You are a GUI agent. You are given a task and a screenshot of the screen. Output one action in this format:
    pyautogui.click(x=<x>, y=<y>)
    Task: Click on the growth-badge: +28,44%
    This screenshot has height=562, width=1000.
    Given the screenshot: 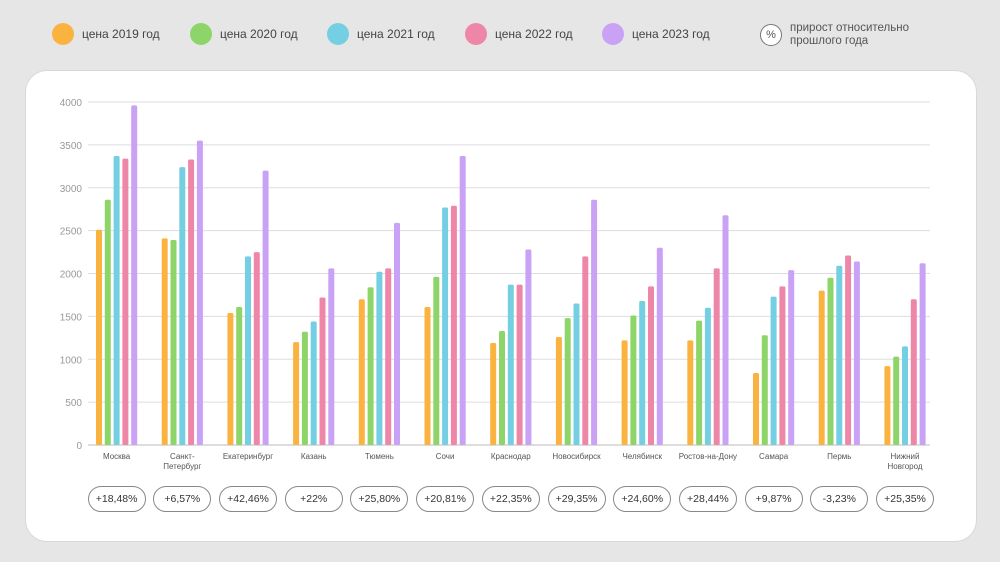 What is the action you would take?
    pyautogui.click(x=707, y=499)
    